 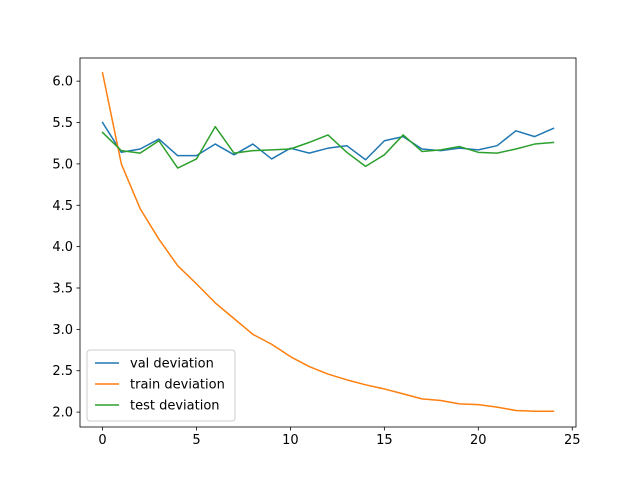 What do you see at coordinates (196, 440) in the screenshot?
I see `x-tick-label: 5` at bounding box center [196, 440].